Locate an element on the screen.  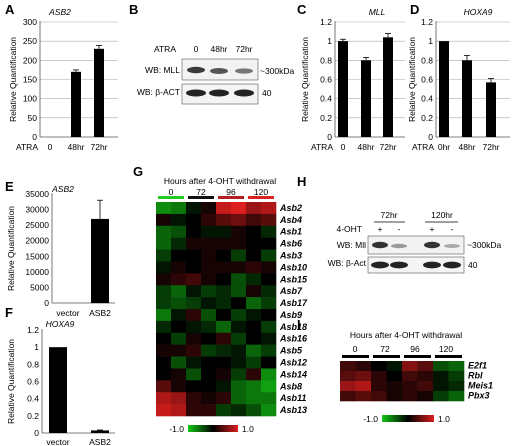
heatmap-i-scale-min: -1.0 is located at coordinates (370, 419).